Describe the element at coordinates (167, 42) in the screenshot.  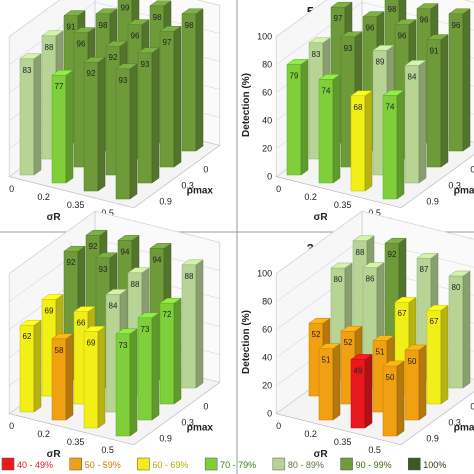
I see `bar-value-label: 97` at that location.